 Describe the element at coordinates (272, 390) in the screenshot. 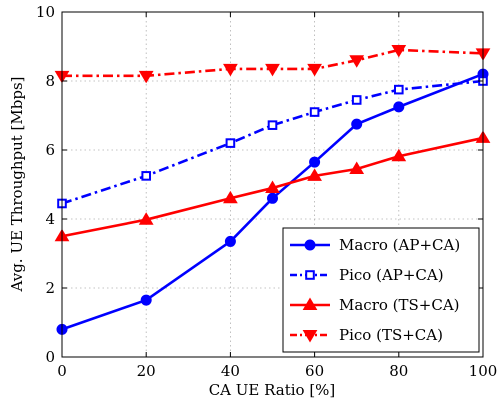

I see `x-axis-label: CA UE Ratio [%]` at that location.